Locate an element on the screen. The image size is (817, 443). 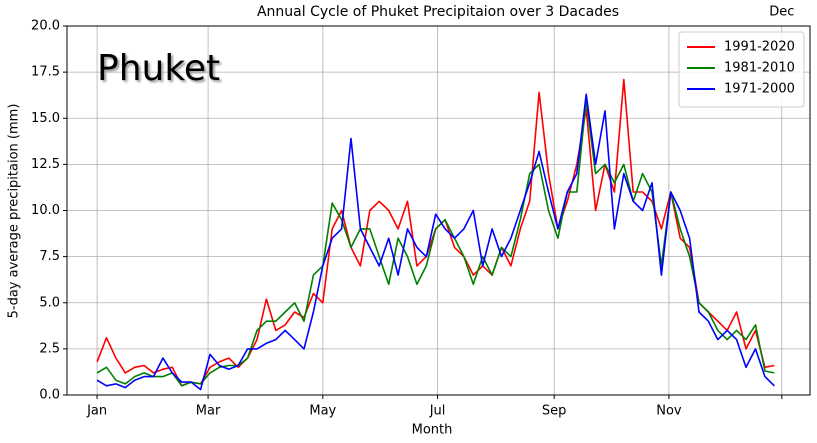
y-axis-label: 5-day average precipitaion (mm) is located at coordinates (14, 211).